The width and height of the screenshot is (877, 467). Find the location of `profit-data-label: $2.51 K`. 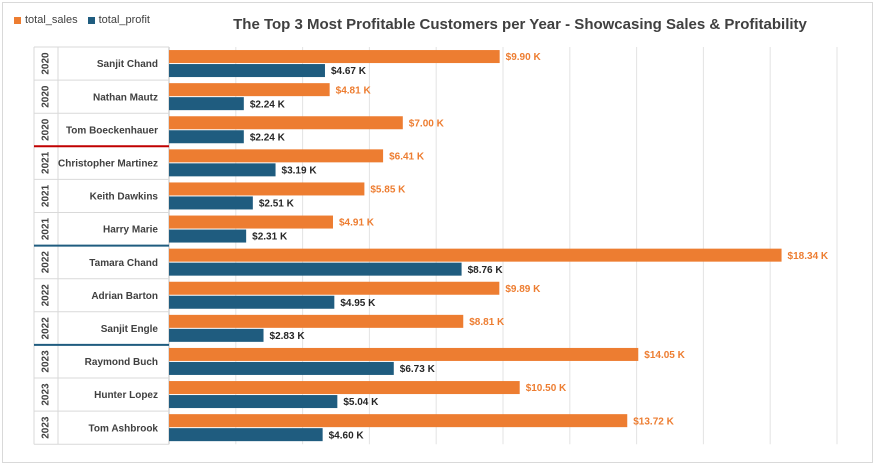

profit-data-label: $2.51 K is located at coordinates (277, 204).